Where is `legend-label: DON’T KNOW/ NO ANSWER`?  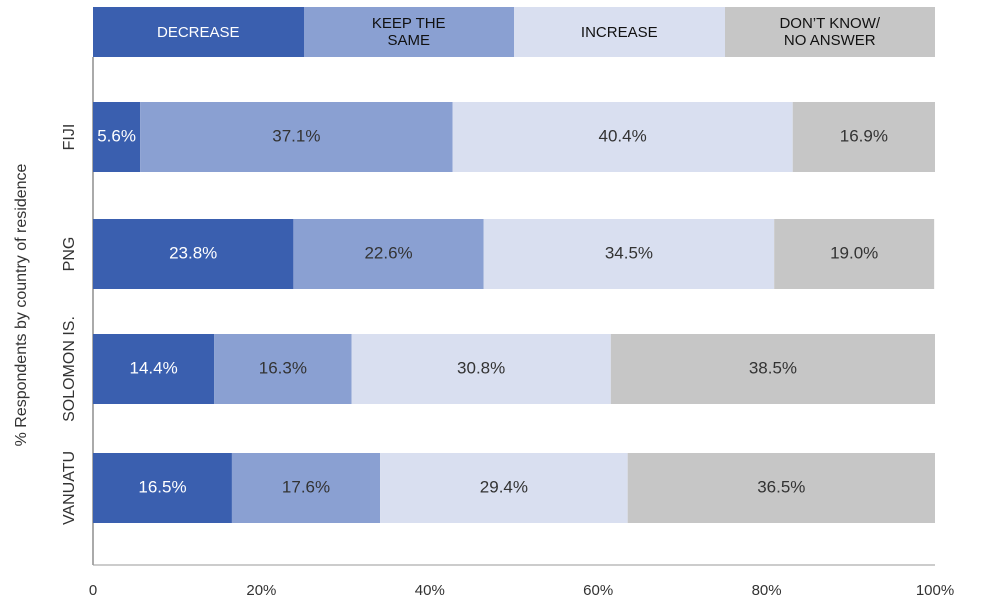 legend-label: DON’T KNOW/ NO ANSWER is located at coordinates (830, 32).